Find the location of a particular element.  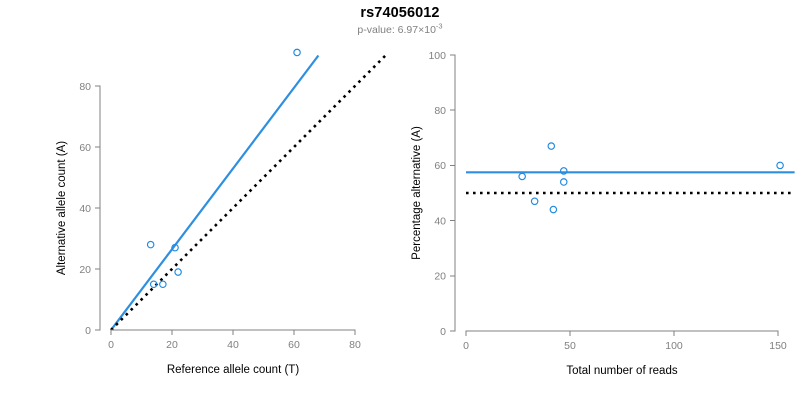

x-axis-line is located at coordinates (622, 333).